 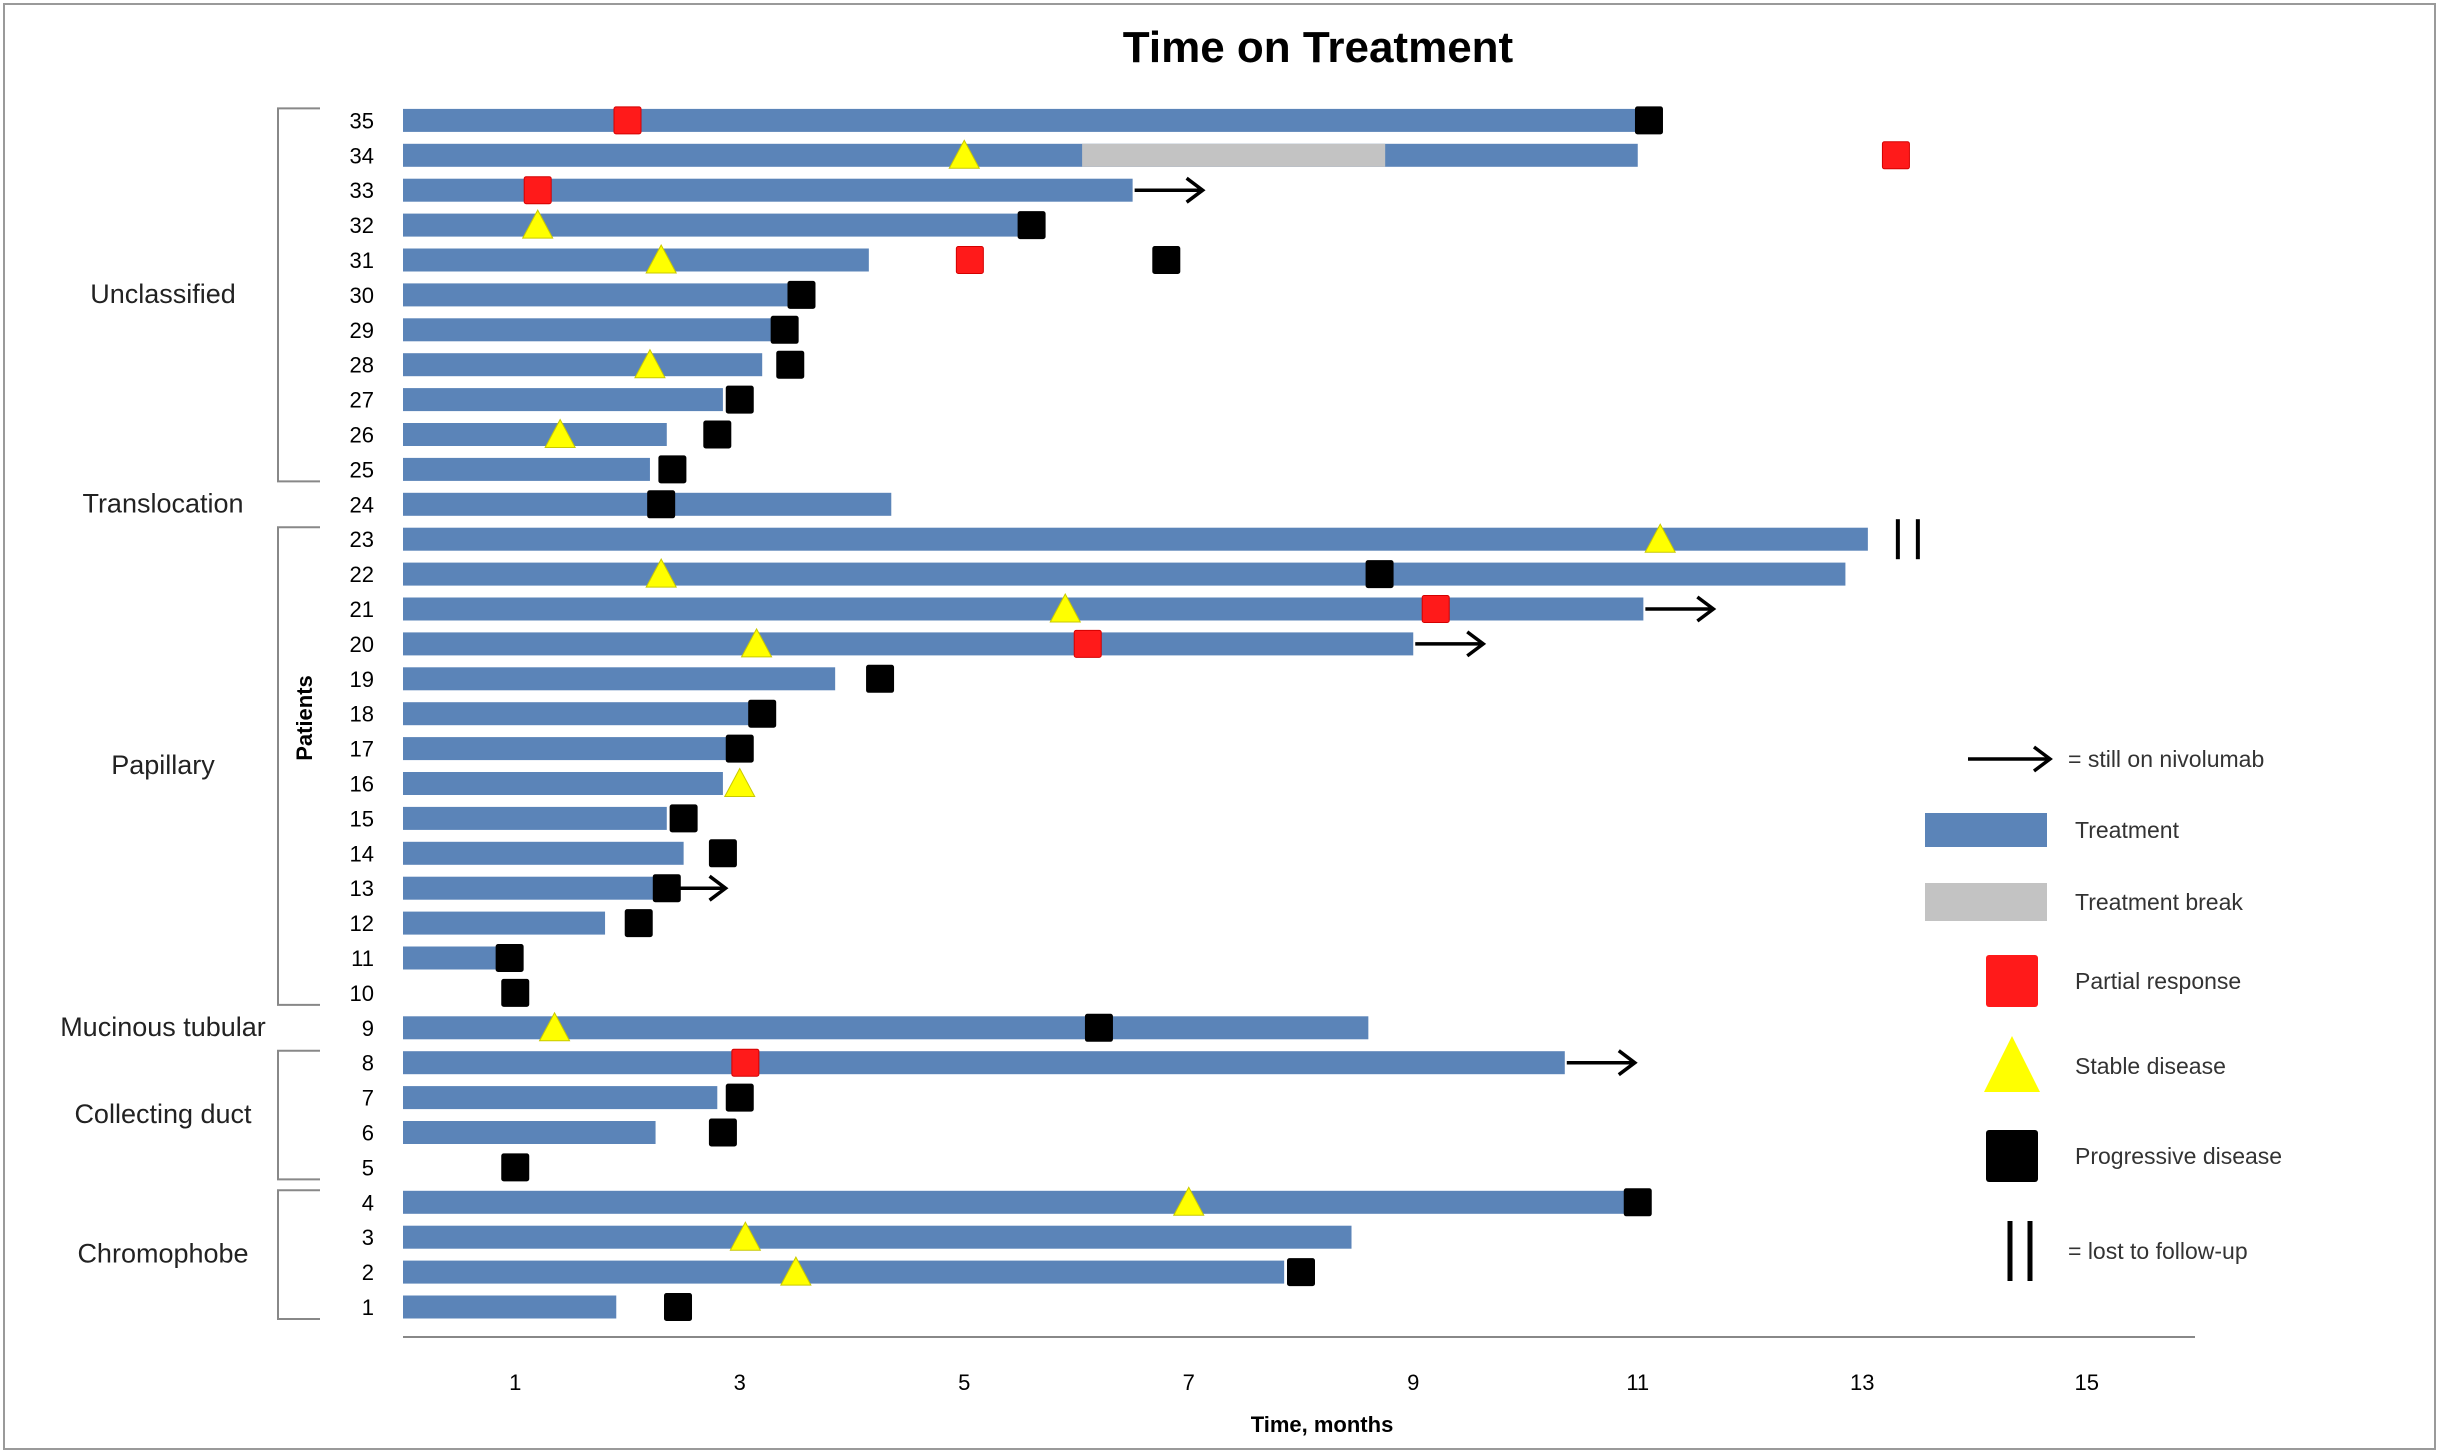 What do you see at coordinates (362, 190) in the screenshot?
I see `patient-label: 33` at bounding box center [362, 190].